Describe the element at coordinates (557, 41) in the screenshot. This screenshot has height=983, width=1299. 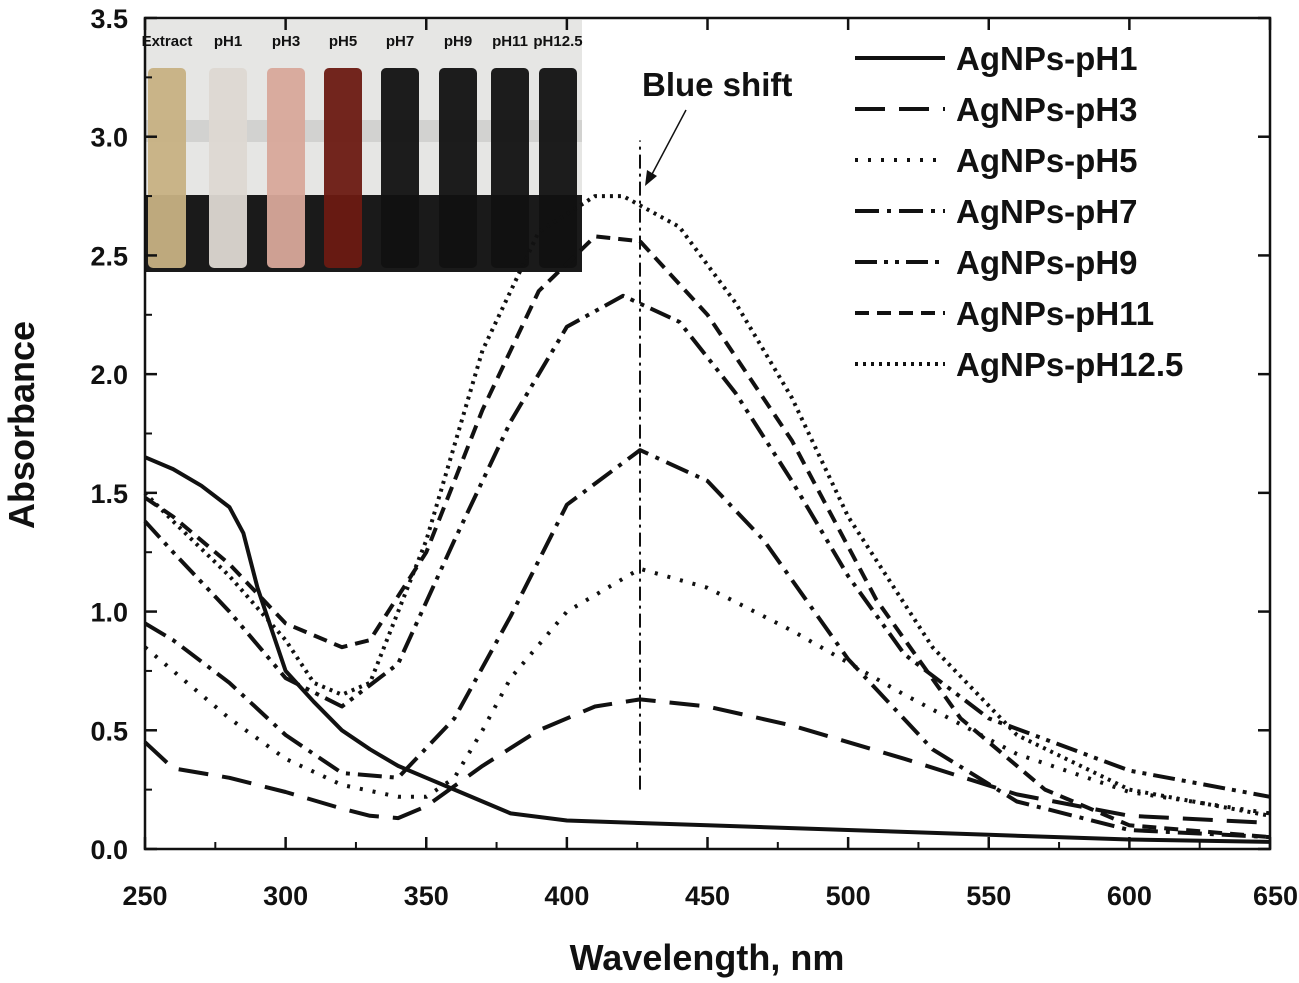
I see `inset-vial-label: pH12.5` at that location.